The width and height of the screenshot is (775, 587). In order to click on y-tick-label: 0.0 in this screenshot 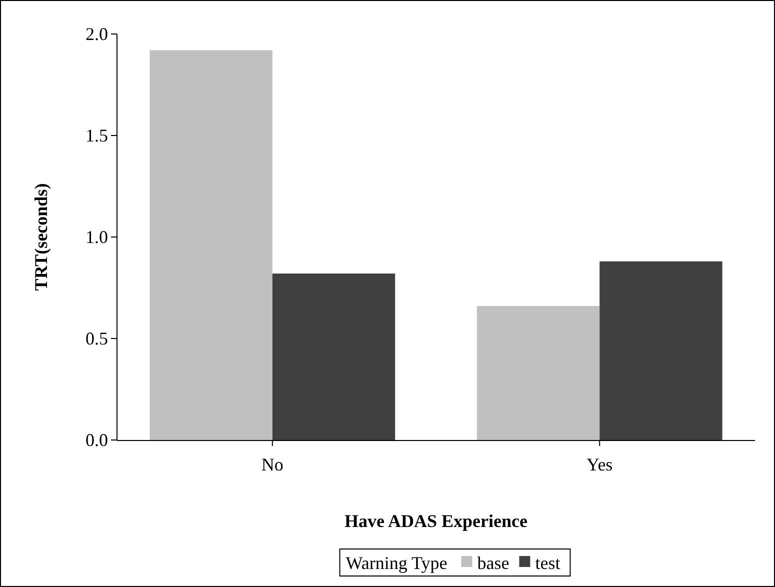, I will do `click(97, 440)`.